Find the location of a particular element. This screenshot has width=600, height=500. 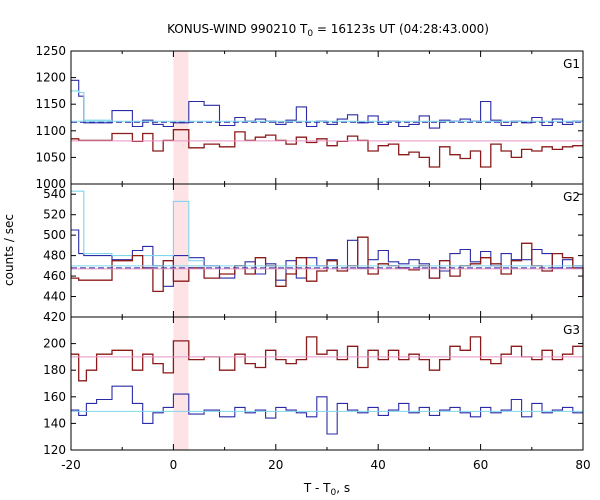

highlight-band is located at coordinates (181, 250).